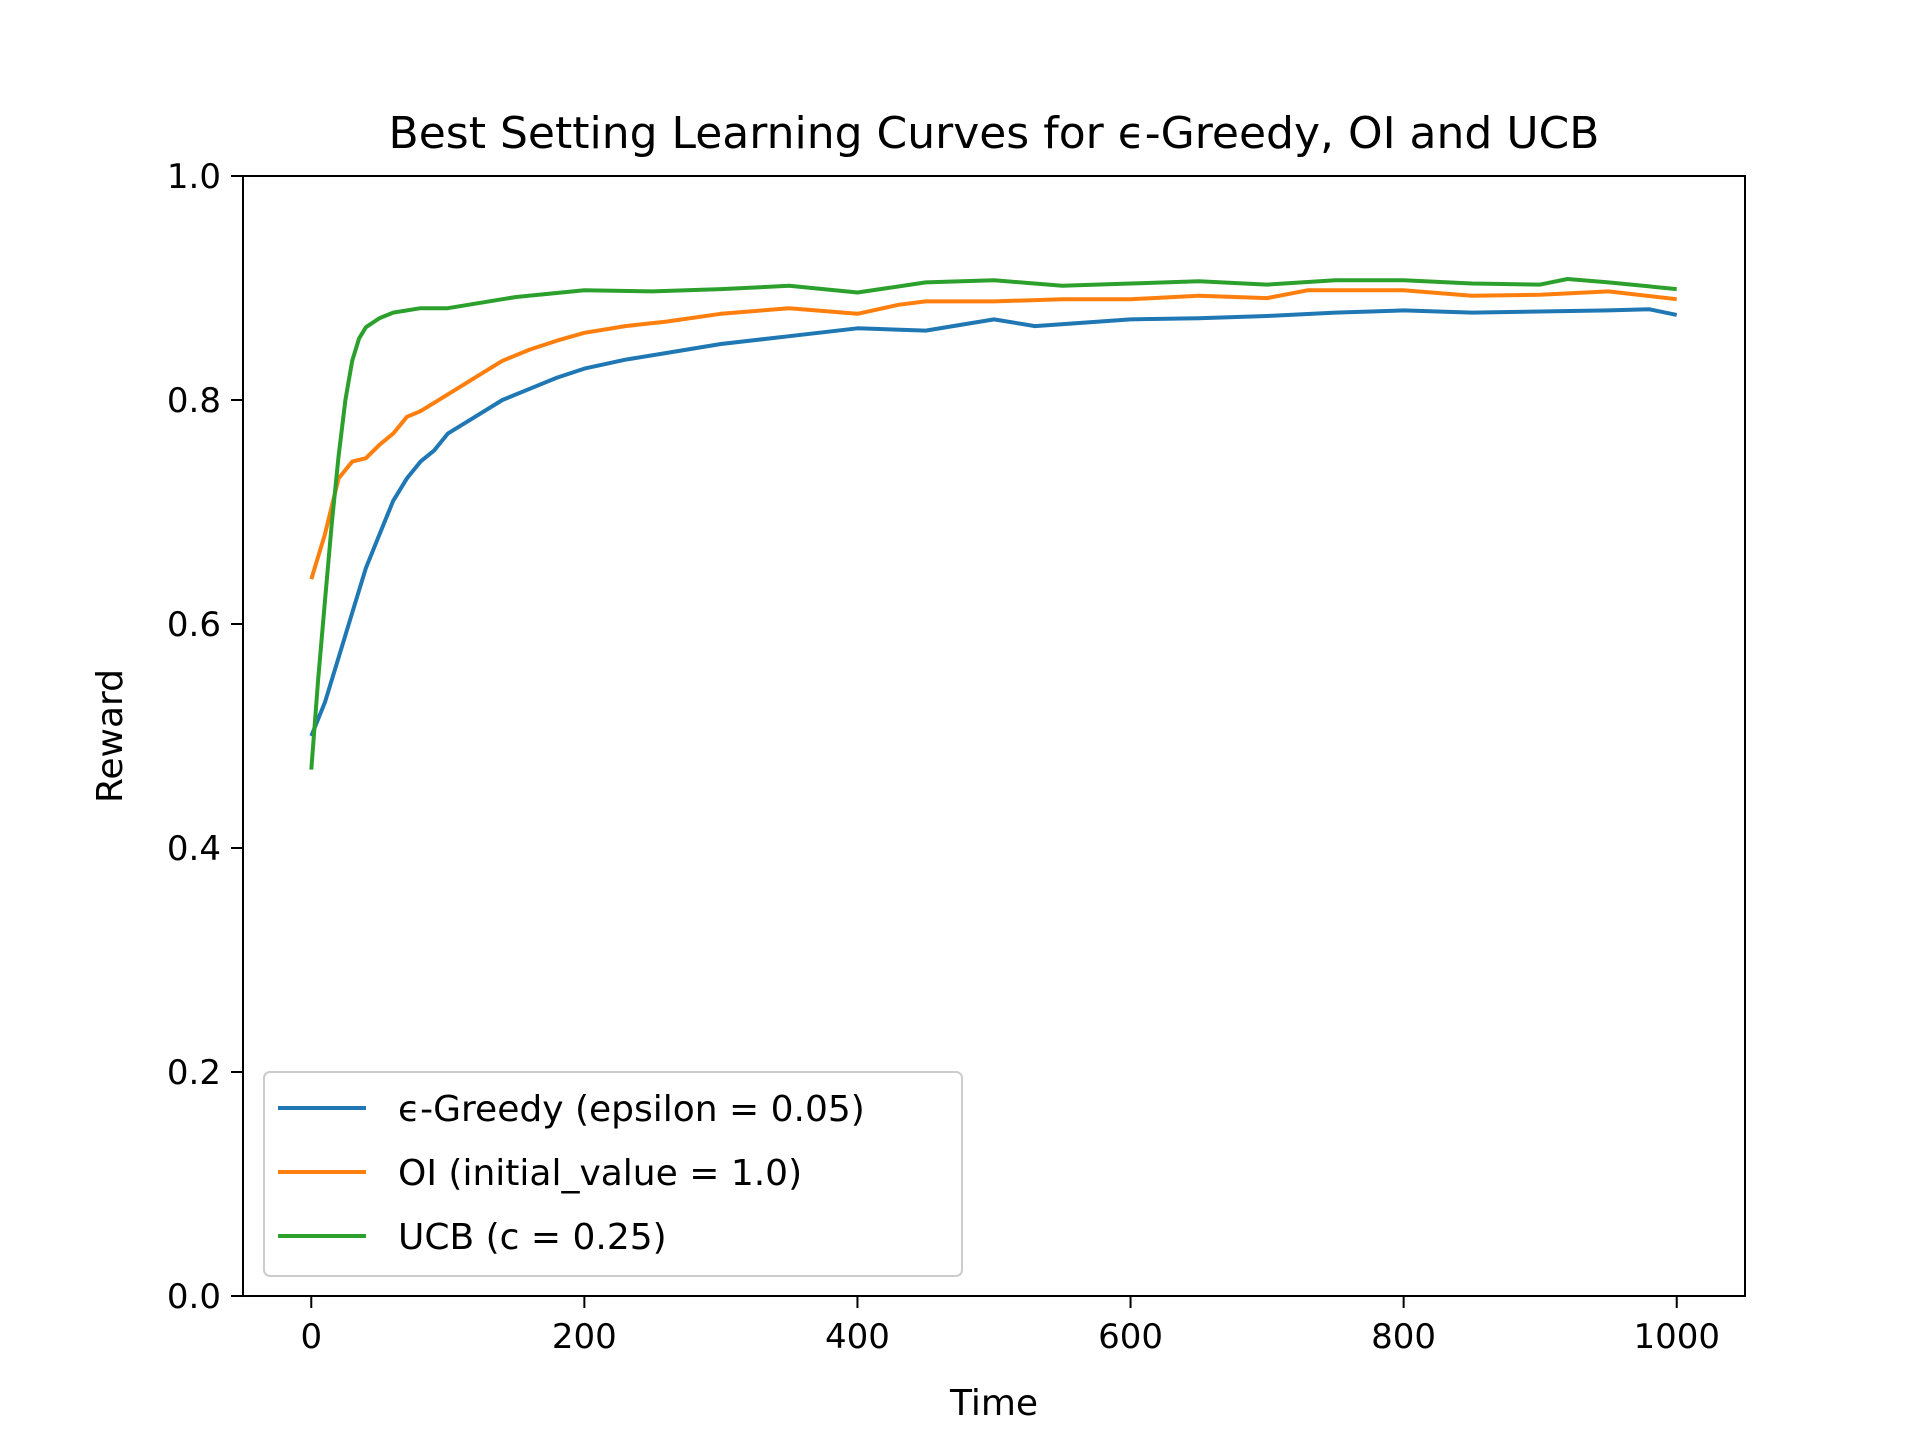  Describe the element at coordinates (194, 177) in the screenshot. I see `y-tick-label: 1.0` at that location.